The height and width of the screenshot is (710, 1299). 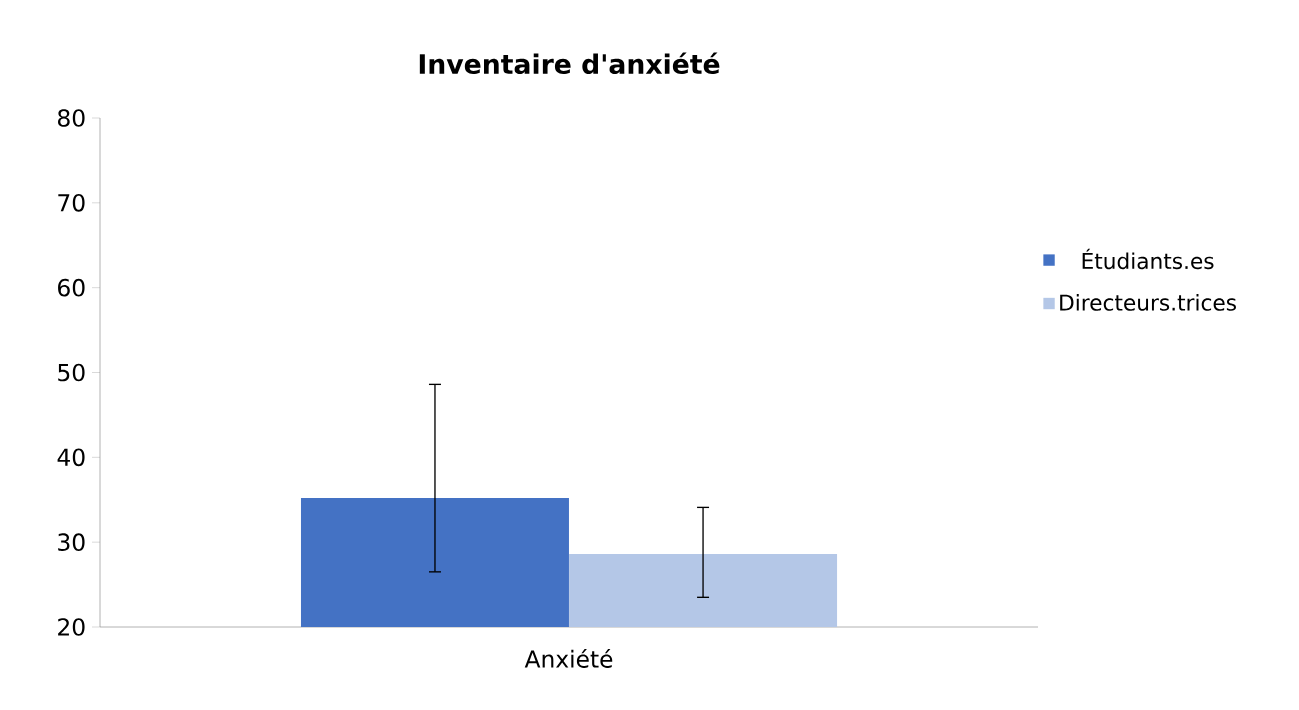 What do you see at coordinates (71, 118) in the screenshot?
I see `y-tick-label: 80` at bounding box center [71, 118].